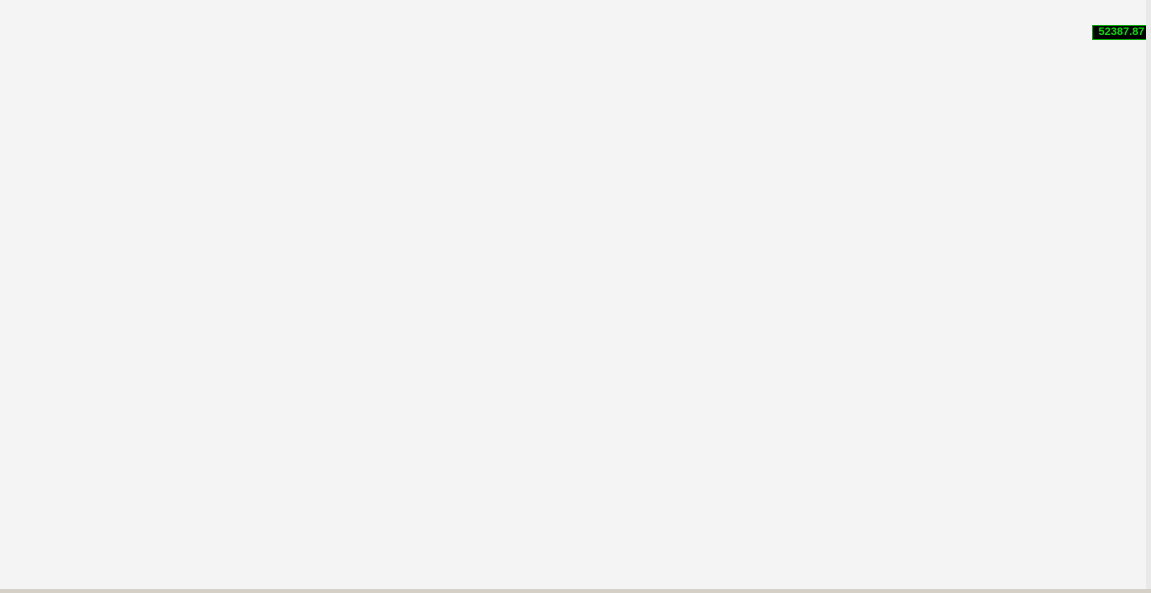  I want to click on window-bottom-edge, so click(575, 591).